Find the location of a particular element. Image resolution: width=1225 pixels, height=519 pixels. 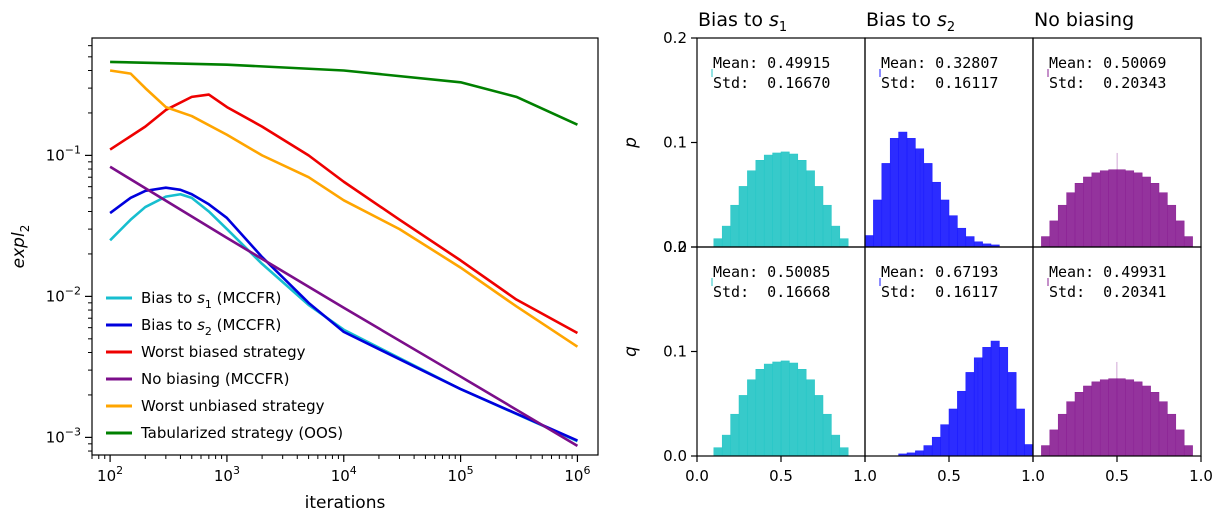

y-tick-label: 10⁻¹ is located at coordinates (63, 153).